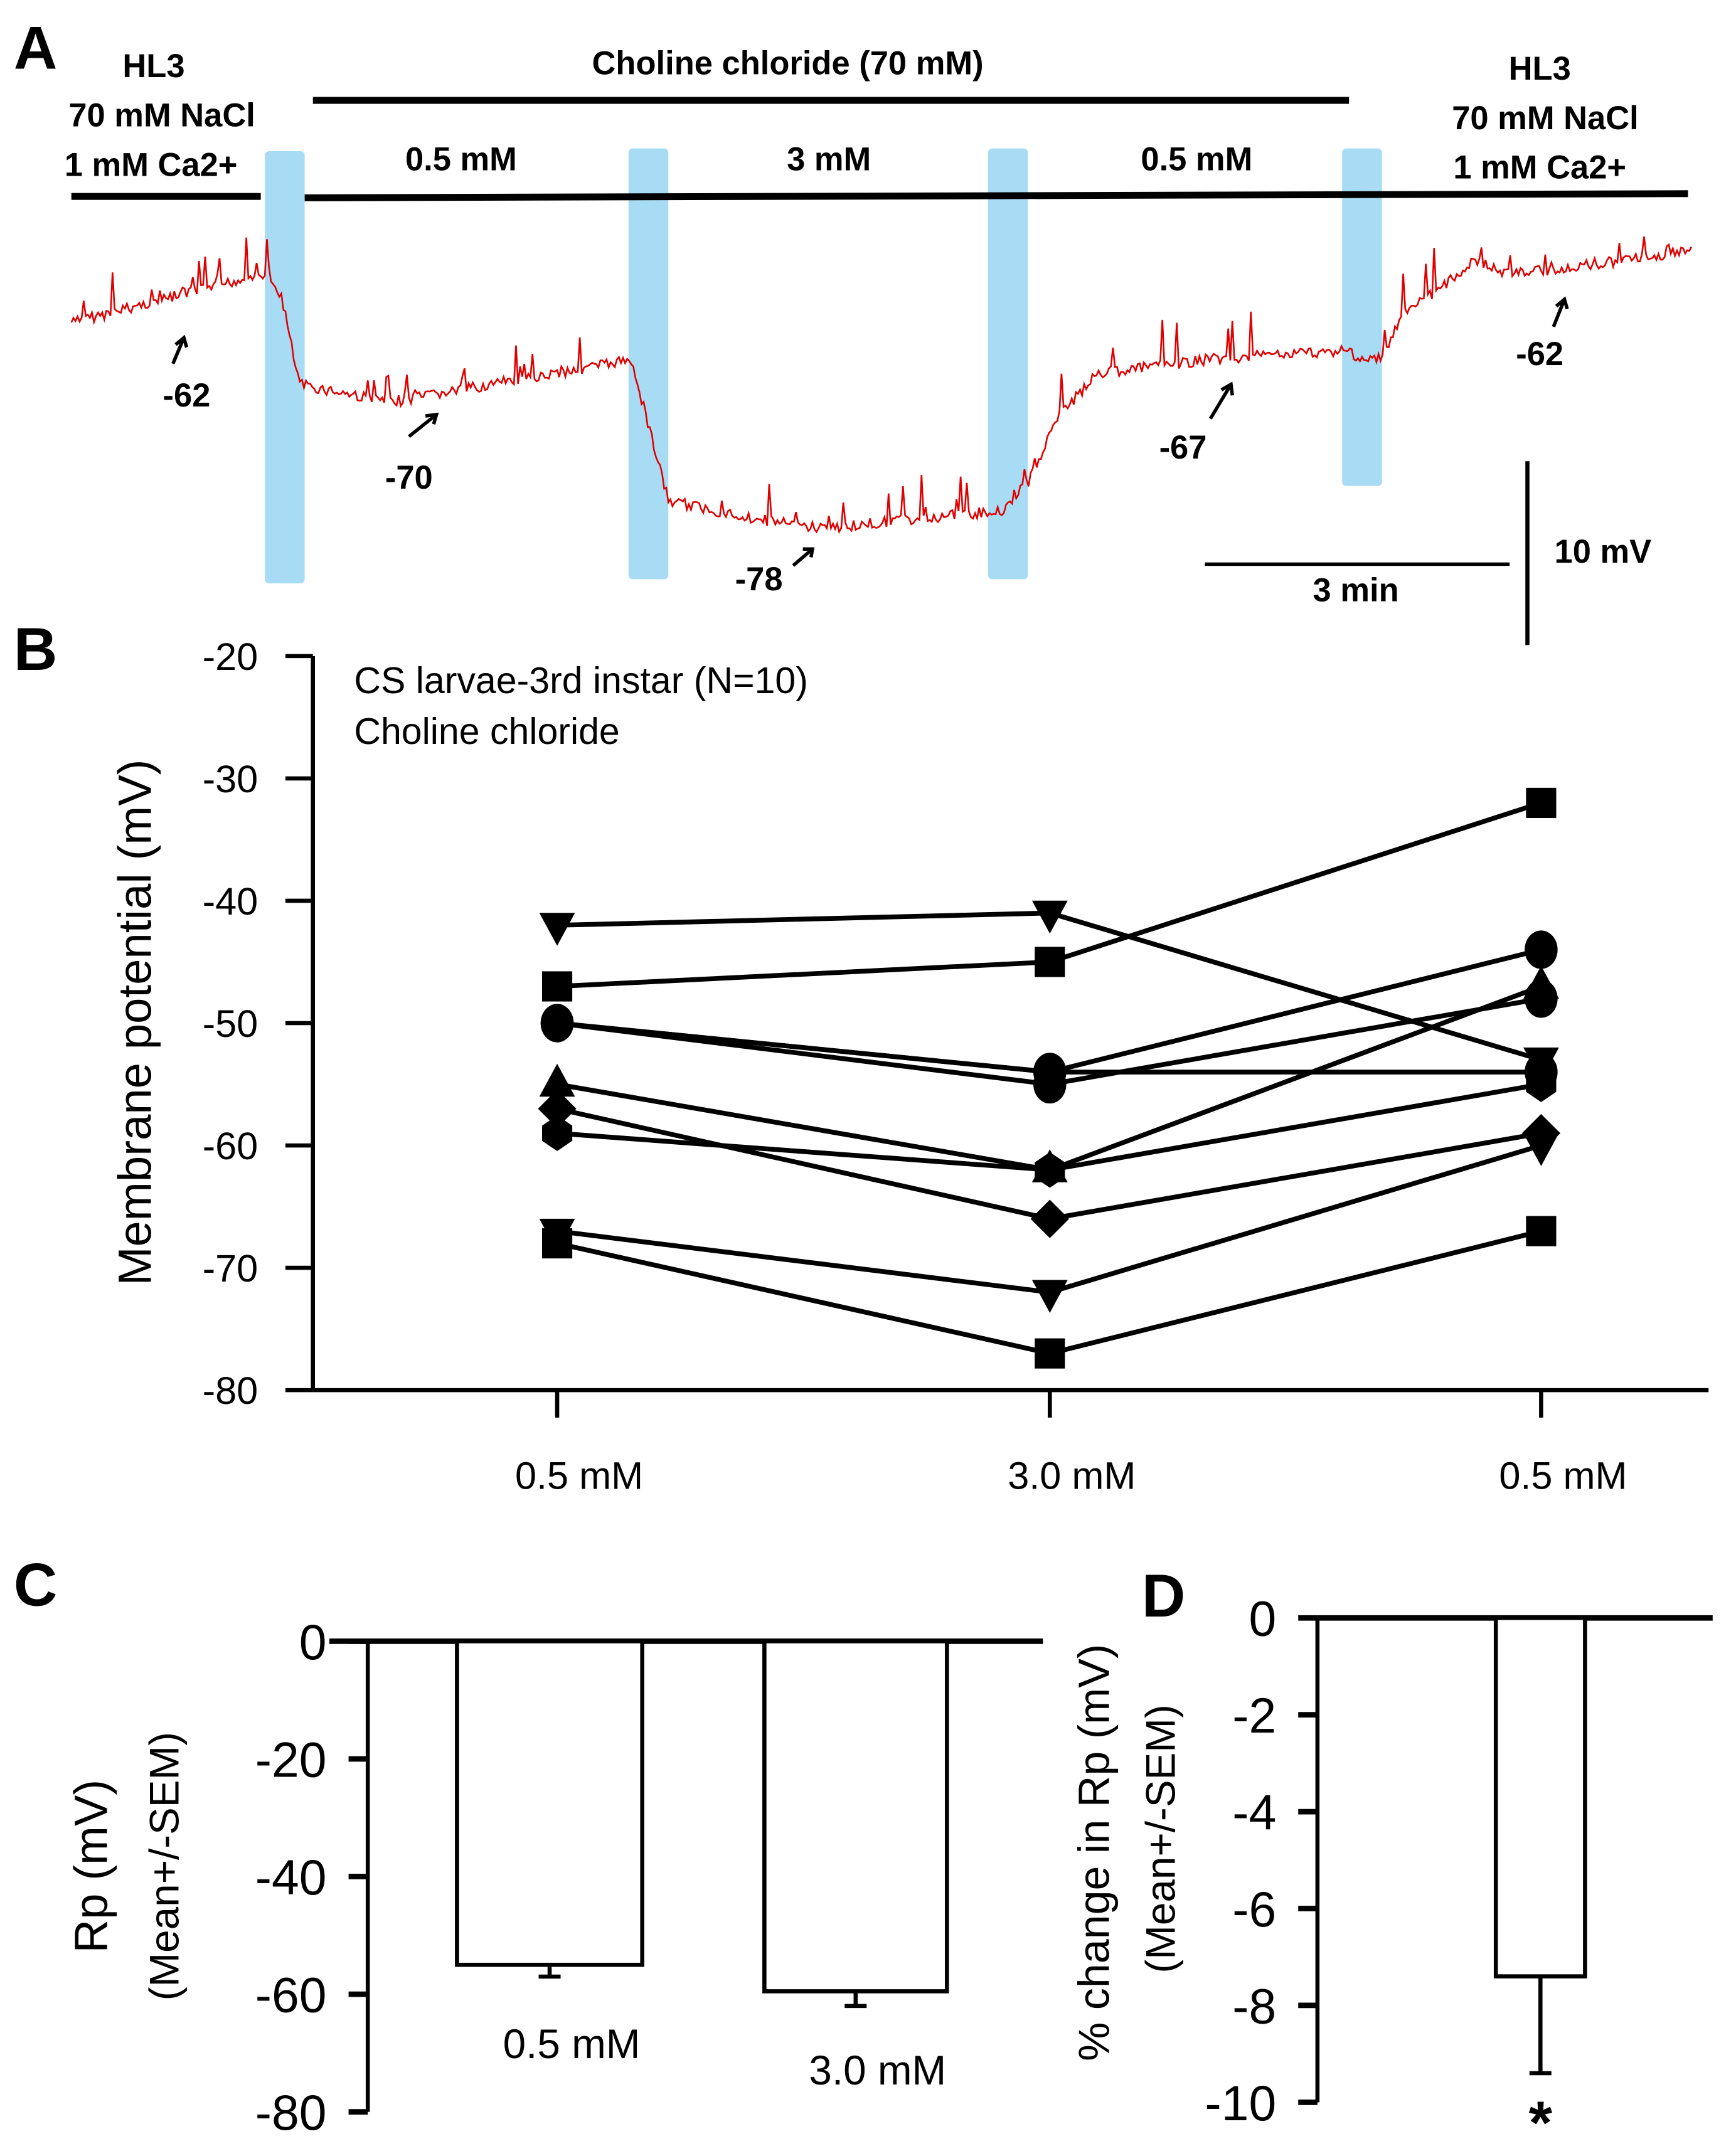  What do you see at coordinates (1603, 551) in the screenshot?
I see `scale-voltage-label: 10 mV` at bounding box center [1603, 551].